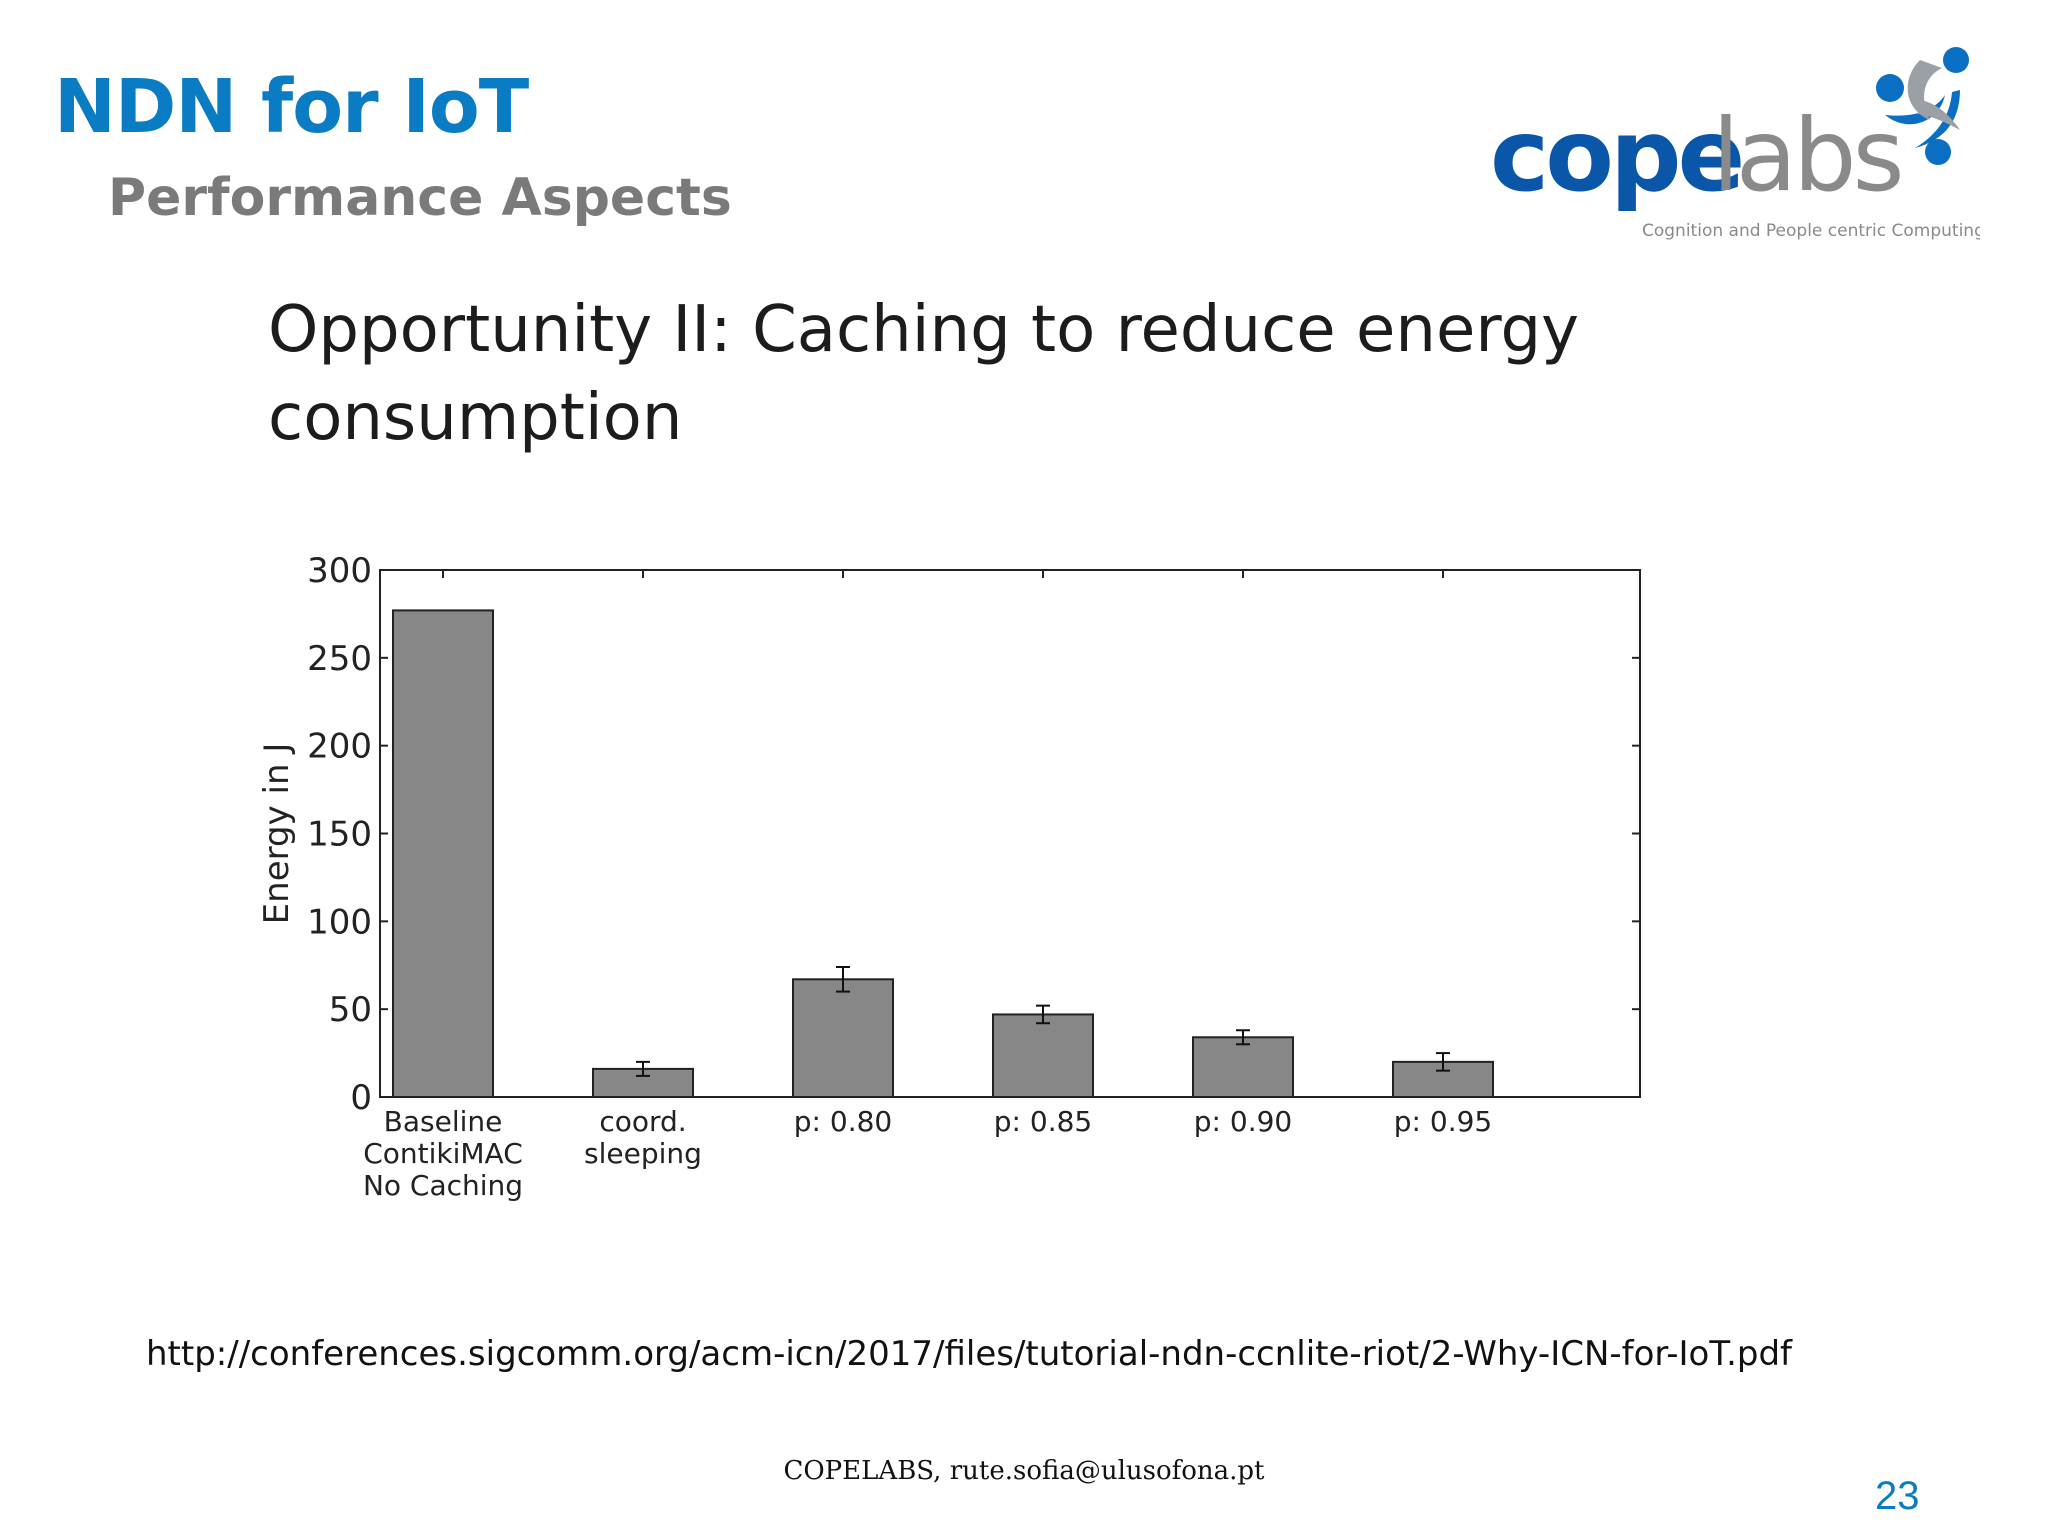  What do you see at coordinates (420, 198) in the screenshot?
I see `slide-subtitle: Performance Aspects` at bounding box center [420, 198].